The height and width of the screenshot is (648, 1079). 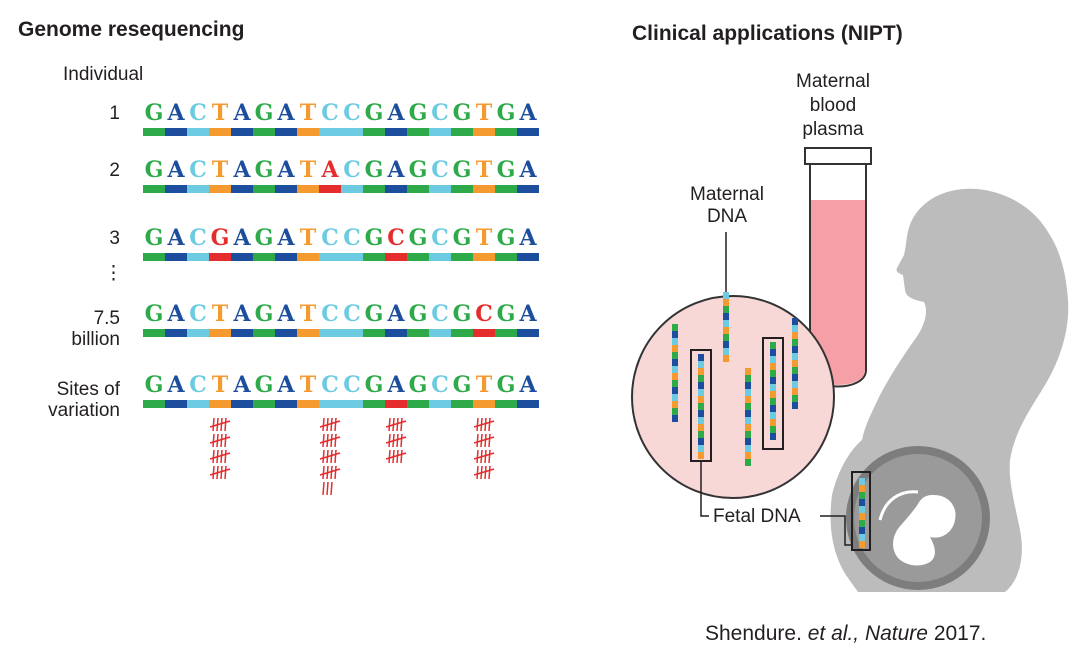 I want to click on row-label: 7.5 billion, so click(x=95, y=329).